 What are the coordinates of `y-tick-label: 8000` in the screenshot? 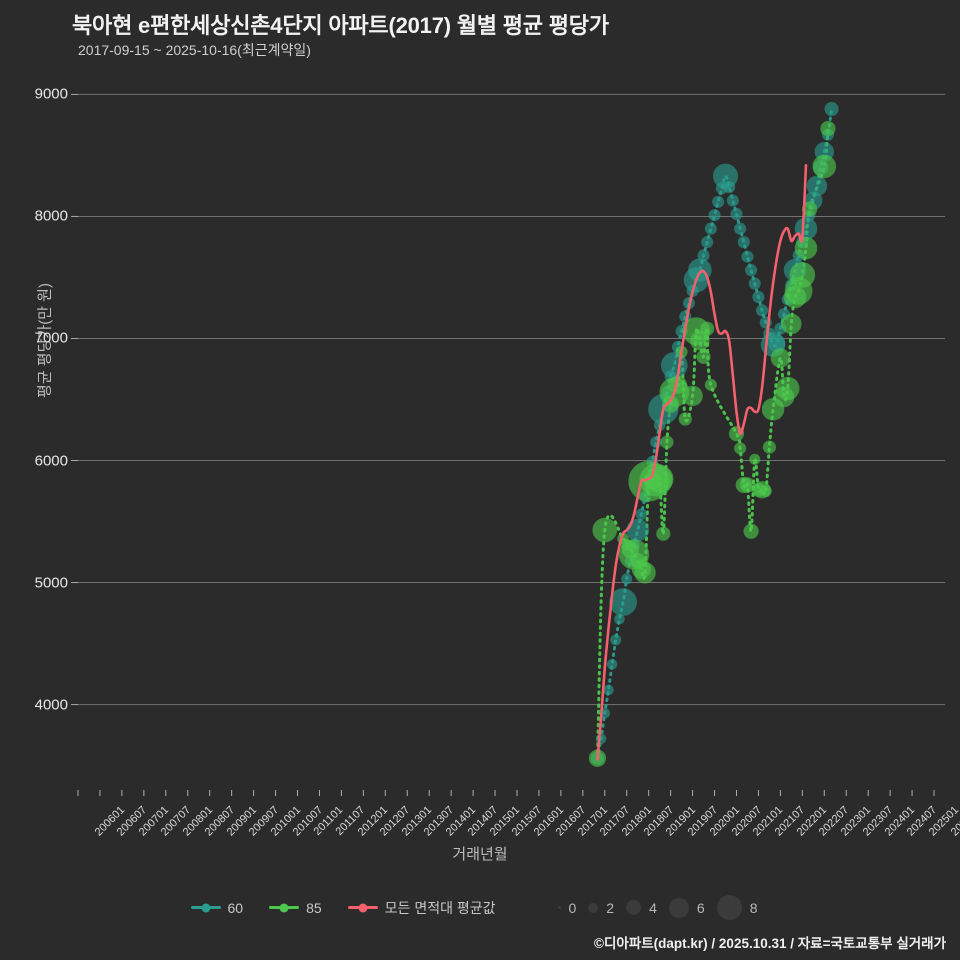 It's located at (51, 216).